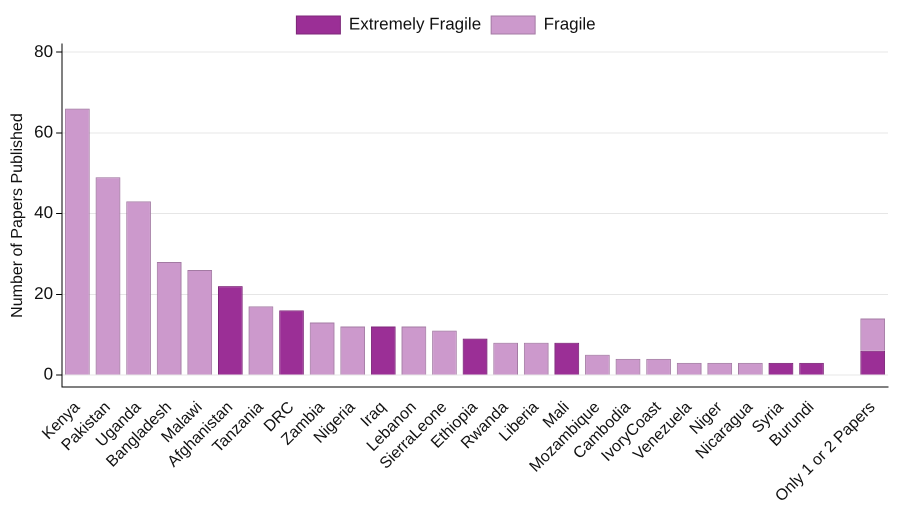 Image resolution: width=902 pixels, height=513 pixels. I want to click on y-tick-label: 60, so click(44, 132).